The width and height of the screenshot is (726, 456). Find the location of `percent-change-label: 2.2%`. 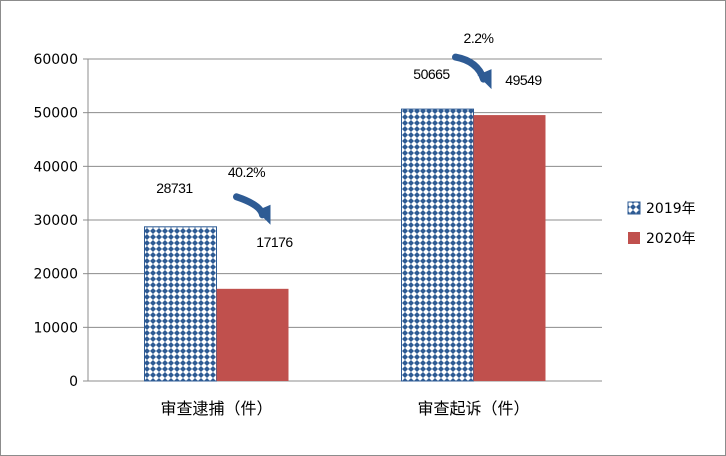

percent-change-label: 2.2% is located at coordinates (479, 38).